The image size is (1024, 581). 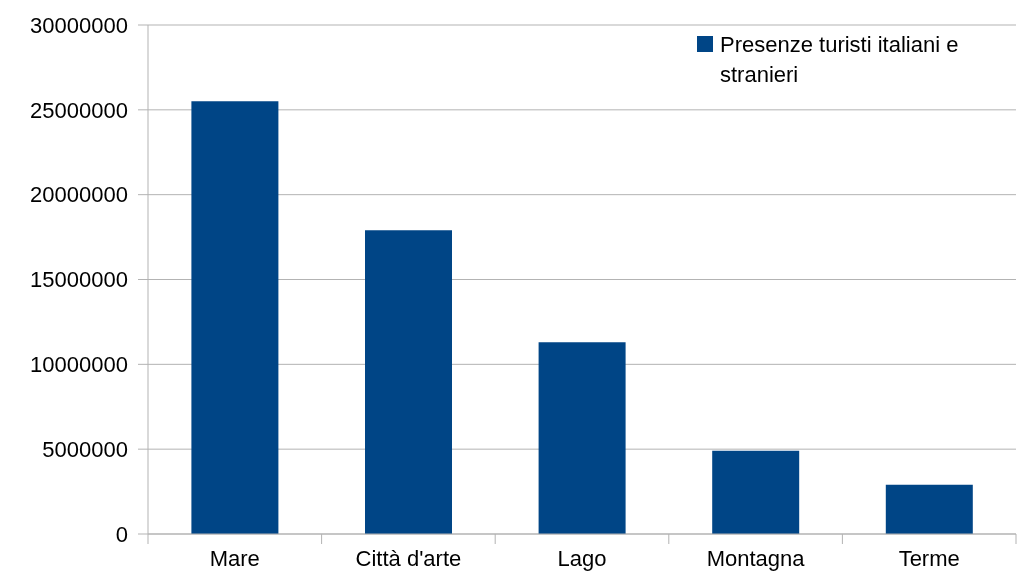 I want to click on x-tick-label: Montagna, so click(x=756, y=558).